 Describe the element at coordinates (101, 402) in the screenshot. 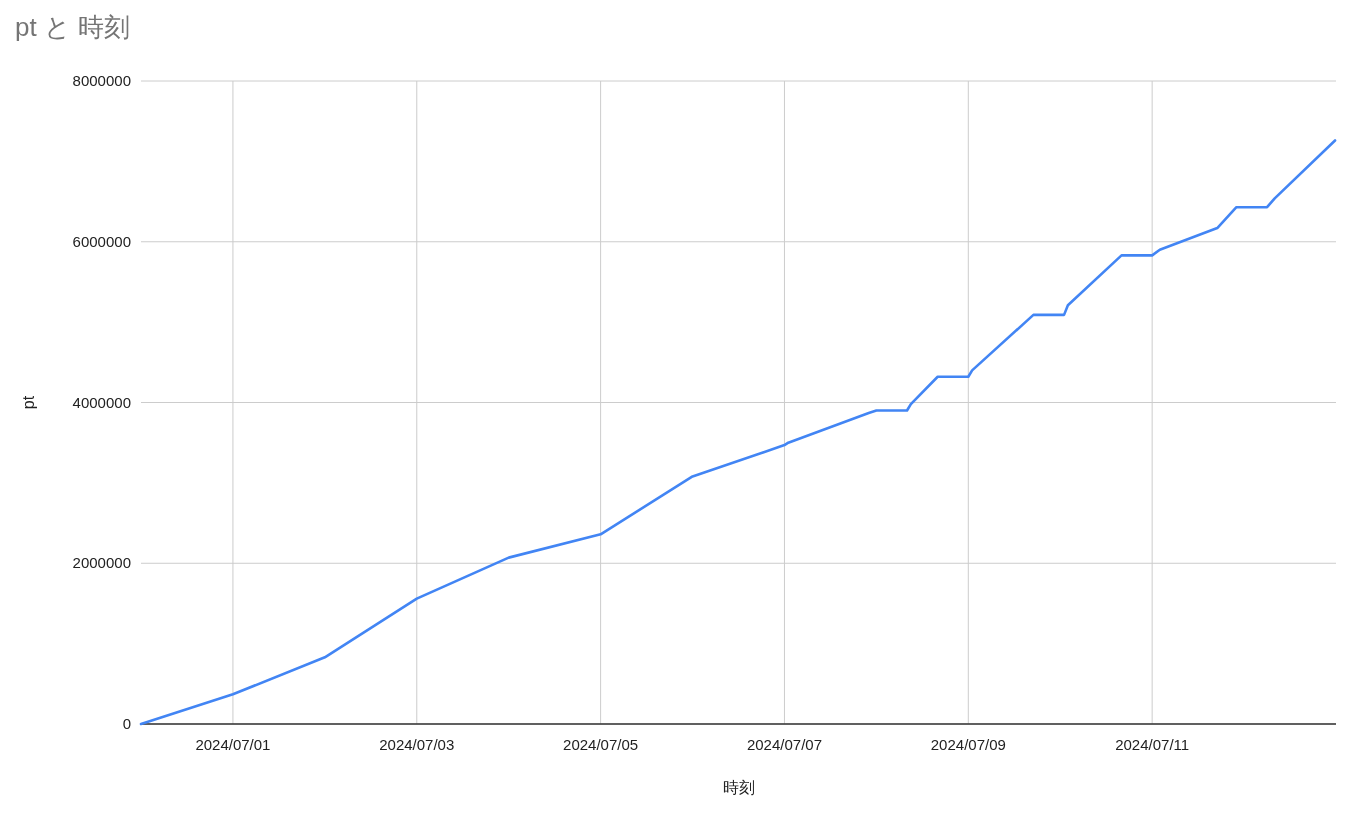

I see `y-tick-label: 4000000` at that location.